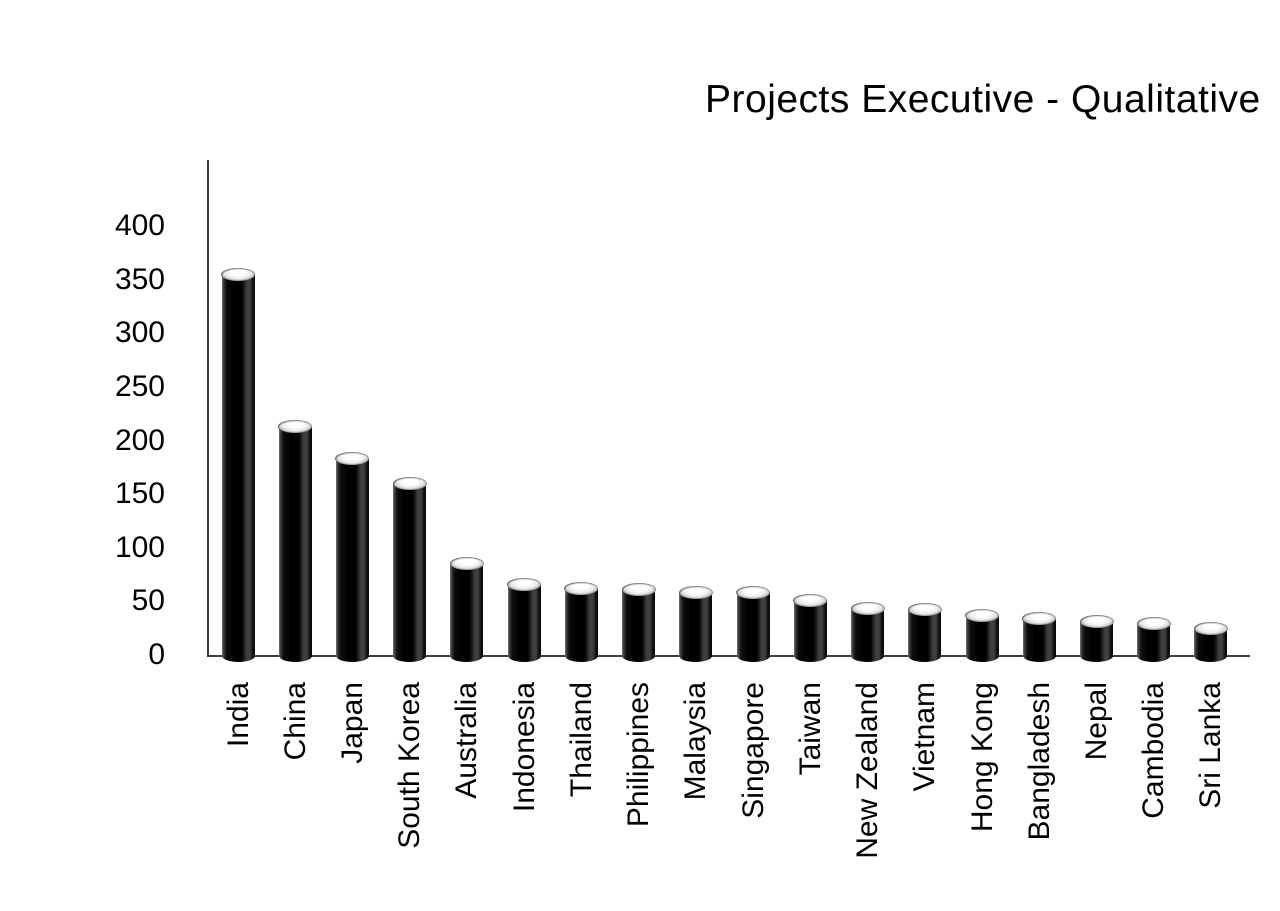 This screenshot has width=1280, height=911. What do you see at coordinates (139, 225) in the screenshot?
I see `y-axis-label: 400` at bounding box center [139, 225].